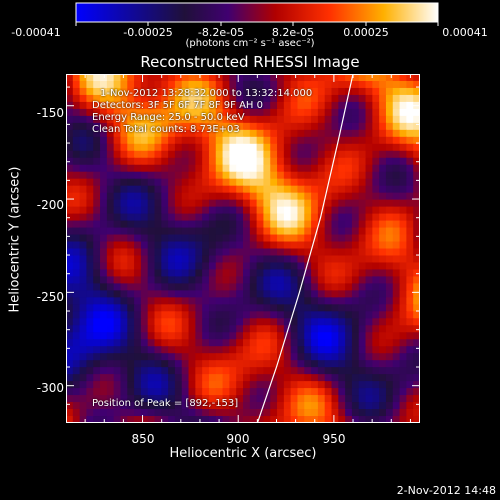 This screenshot has height=500, width=500. I want to click on y-tick-label: -250, so click(50, 297).